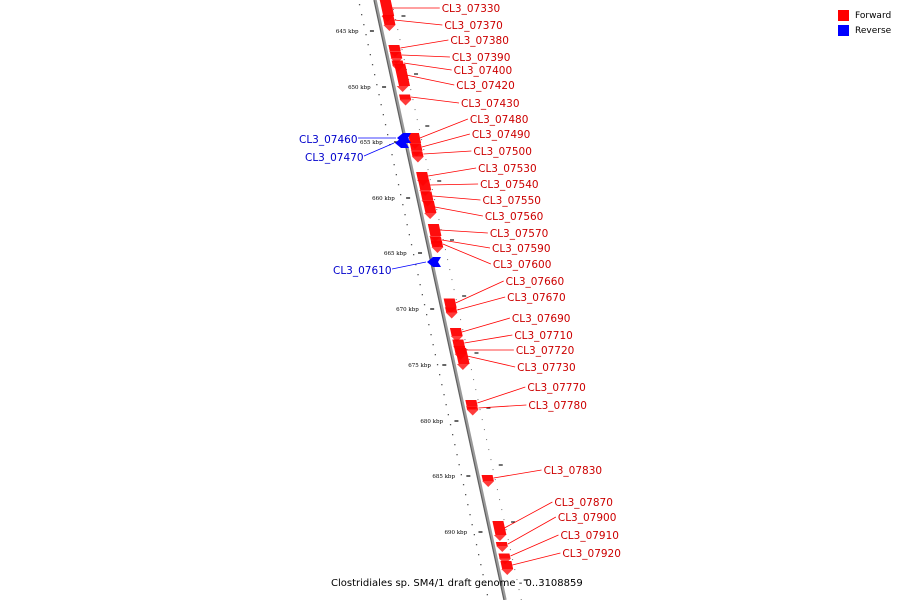 Image resolution: width=900 pixels, height=600 pixels. What do you see at coordinates (479, 41) in the screenshot?
I see `gene-label-forward: CL3_07380` at bounding box center [479, 41].